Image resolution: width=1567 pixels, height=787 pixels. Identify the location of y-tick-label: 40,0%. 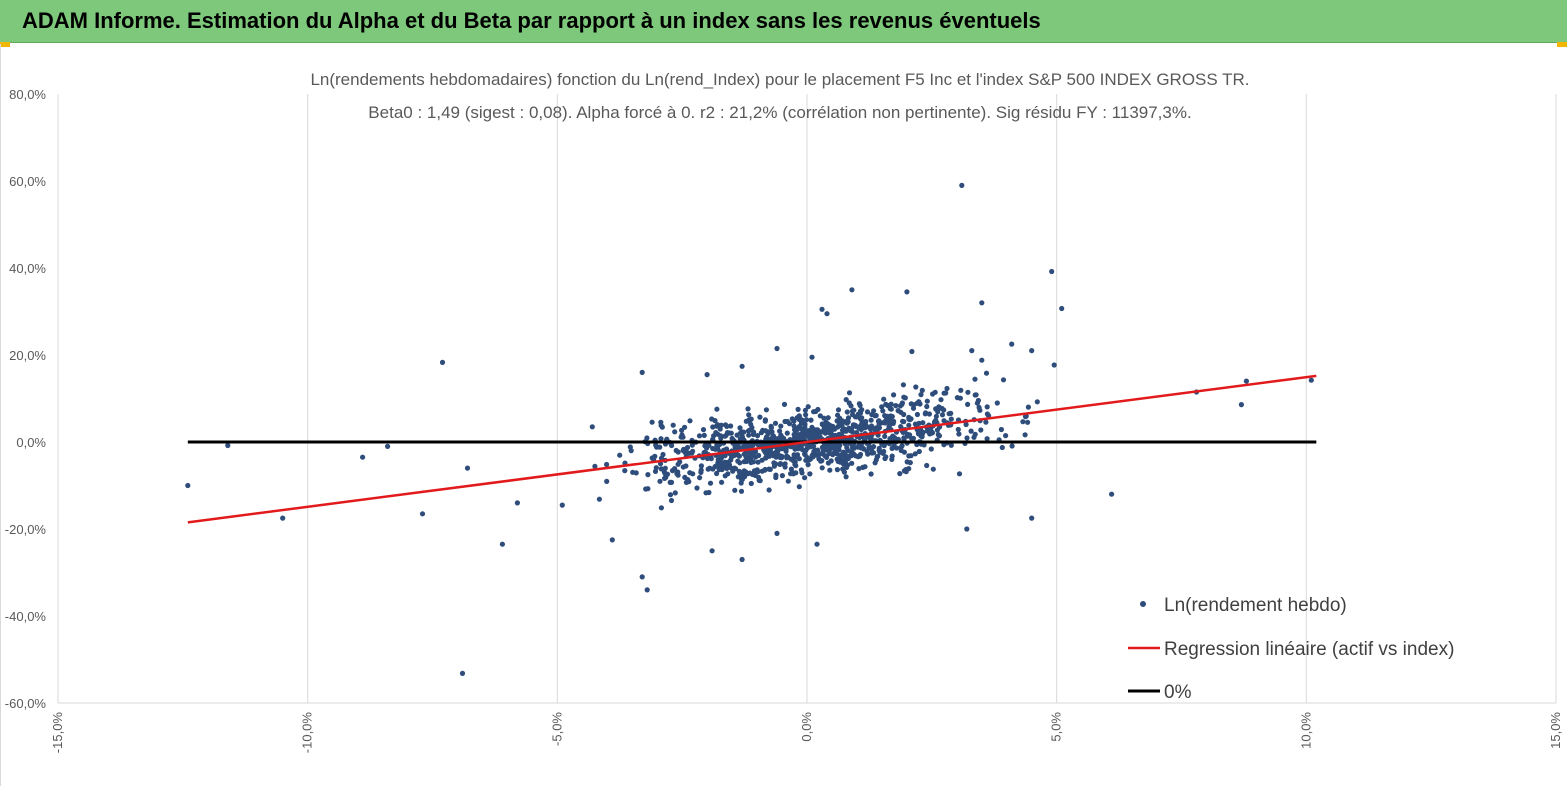
(27, 268).